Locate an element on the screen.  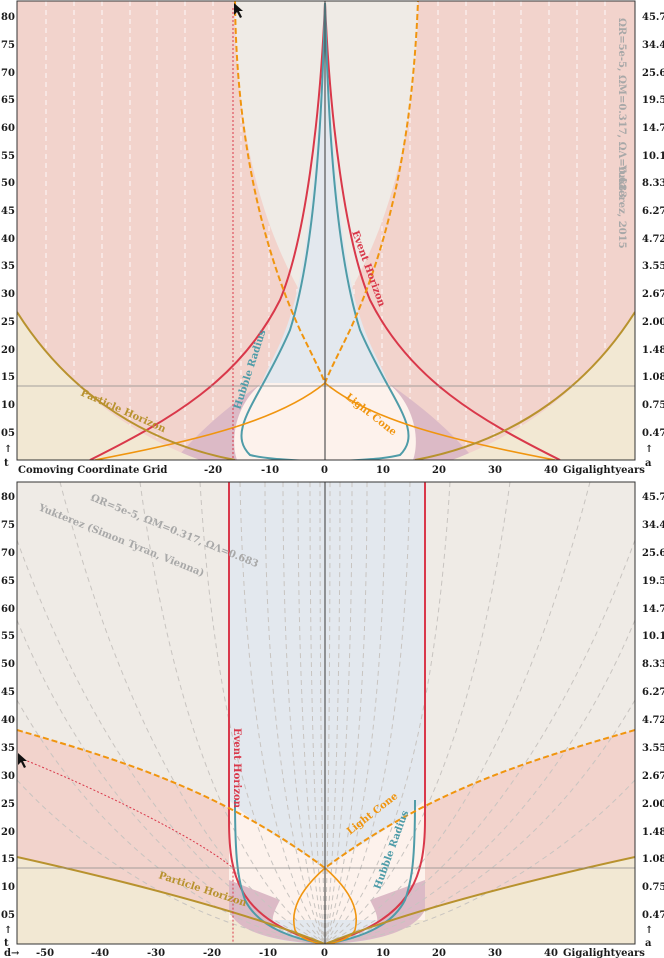
top-purple-left is located at coordinates (218, 421).